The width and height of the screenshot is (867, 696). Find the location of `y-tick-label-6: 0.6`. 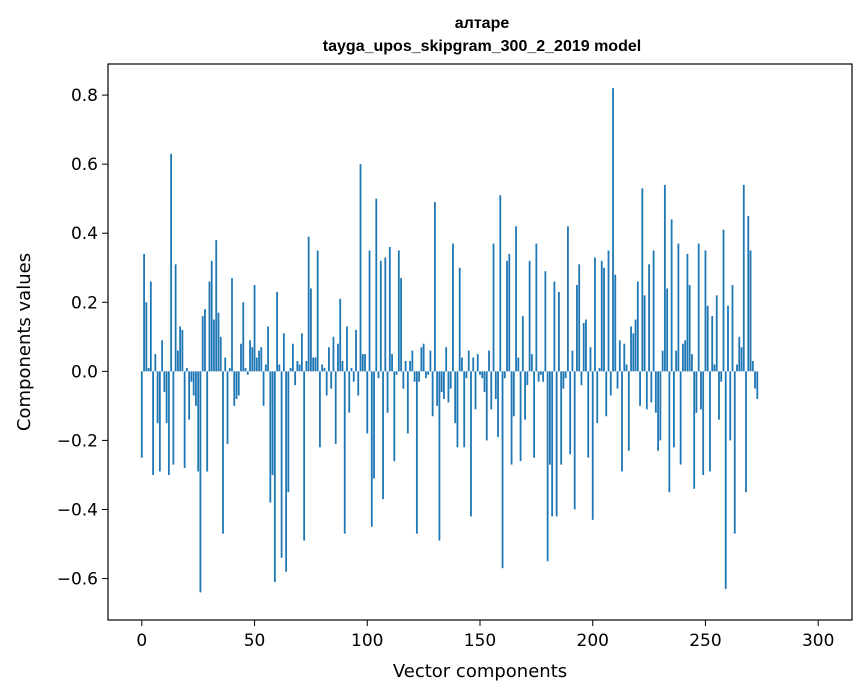

y-tick-label-6: 0.6 is located at coordinates (84, 165).